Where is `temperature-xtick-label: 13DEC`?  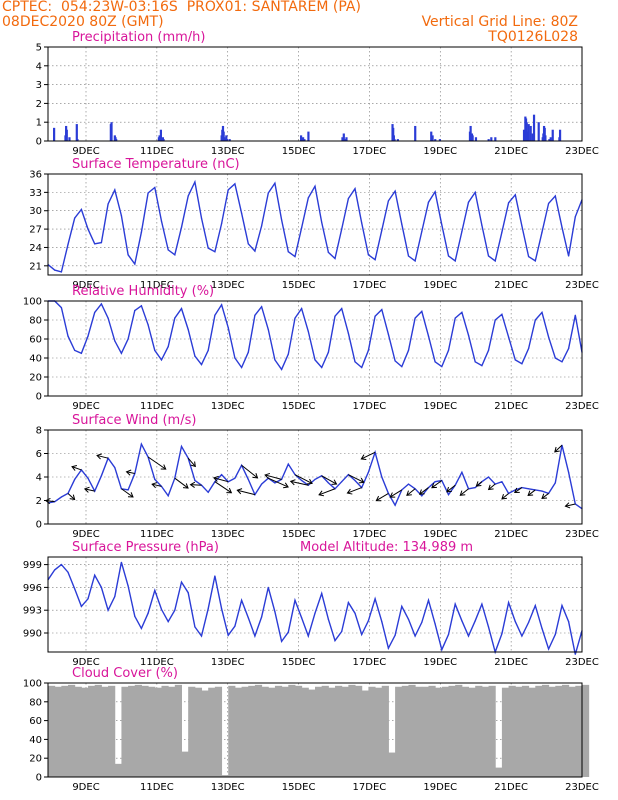
temperature-xtick-label: 13DEC is located at coordinates (228, 285).